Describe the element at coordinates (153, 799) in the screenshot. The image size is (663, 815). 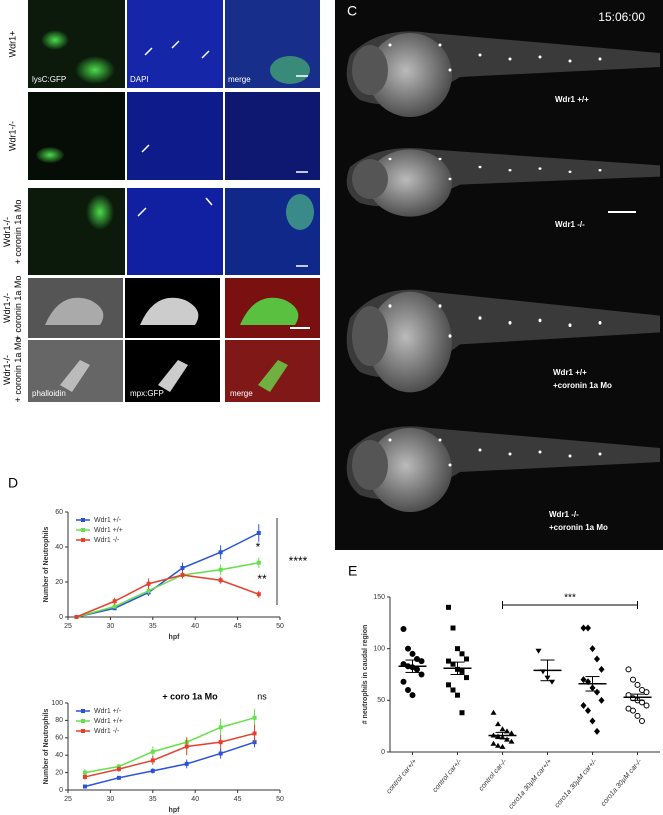
I see `x-tick-label: 35` at that location.